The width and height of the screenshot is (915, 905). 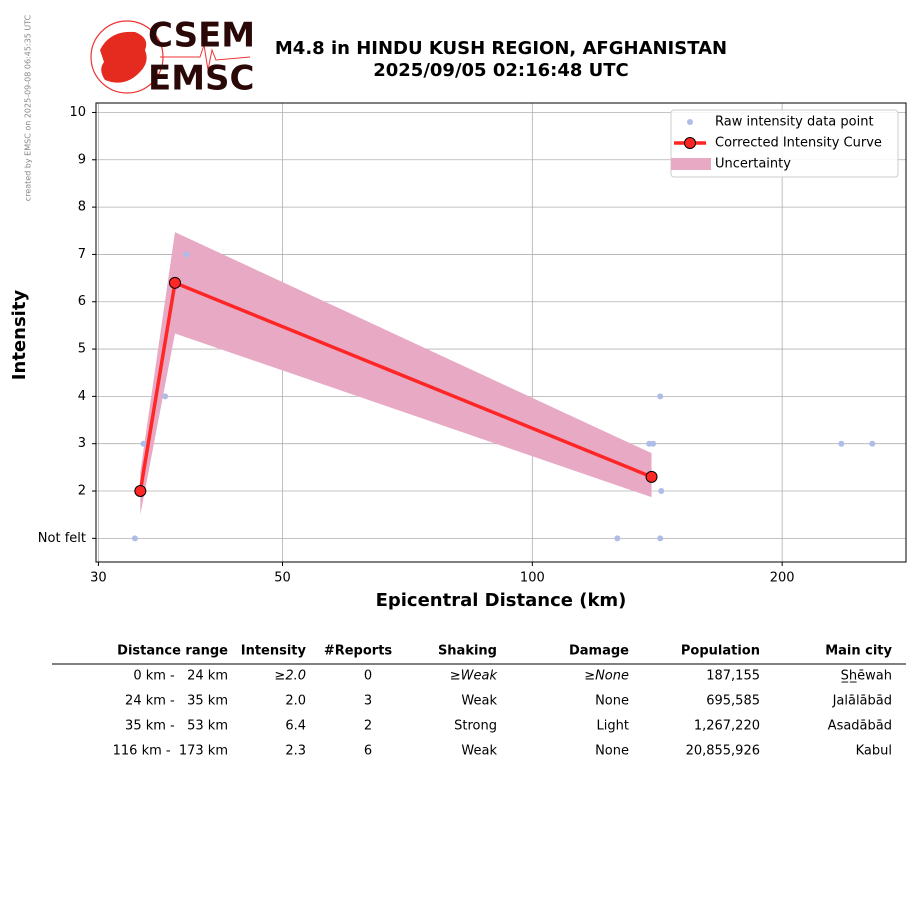 I want to click on y-tick-label: Not felt, so click(x=62, y=538).